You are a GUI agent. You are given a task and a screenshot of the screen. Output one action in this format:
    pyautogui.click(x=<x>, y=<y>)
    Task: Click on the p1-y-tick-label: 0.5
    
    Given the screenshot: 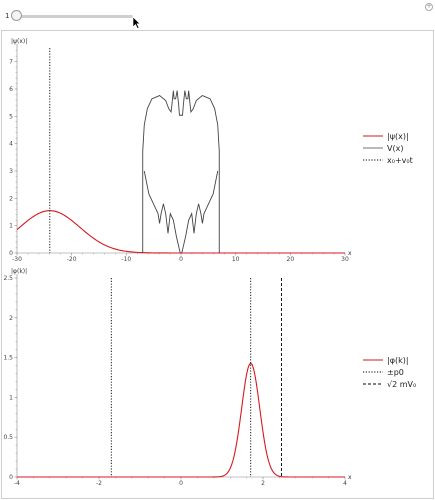 What is the action you would take?
    pyautogui.click(x=8, y=437)
    